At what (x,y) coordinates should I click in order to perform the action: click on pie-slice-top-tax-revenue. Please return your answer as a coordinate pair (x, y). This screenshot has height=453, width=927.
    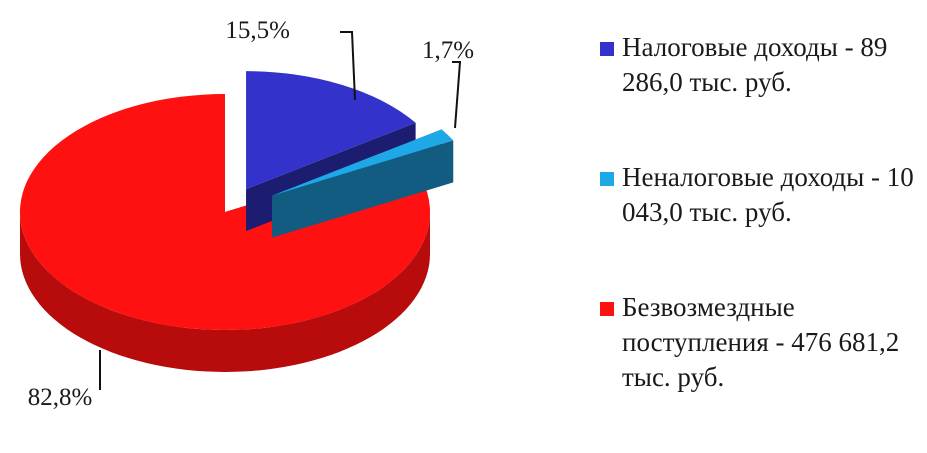
    Looking at the image, I should click on (331, 130).